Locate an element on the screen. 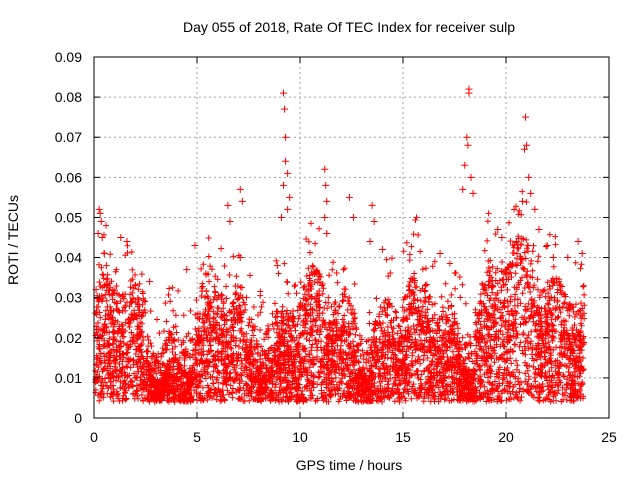  x-tick-label: 10 is located at coordinates (300, 437).